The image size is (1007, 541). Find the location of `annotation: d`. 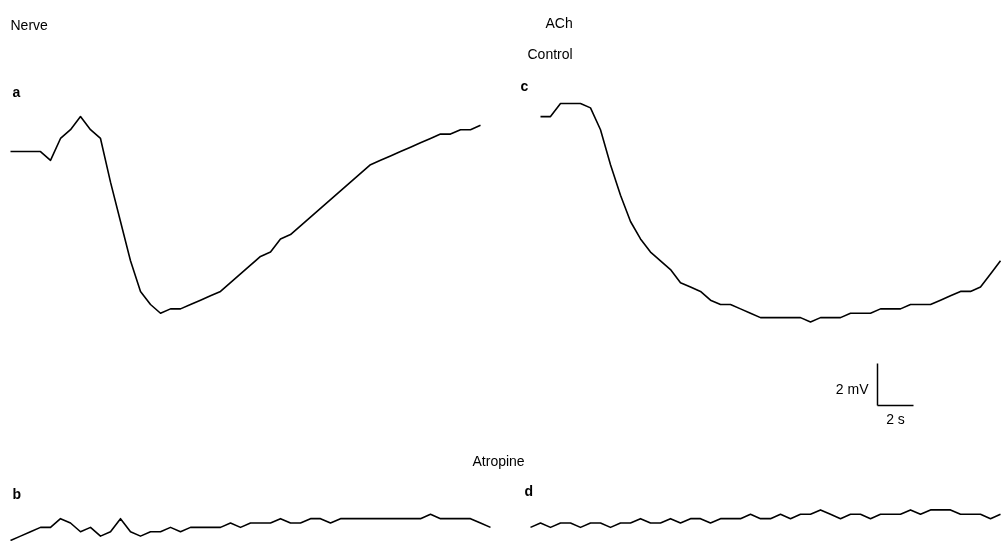

annotation: d is located at coordinates (529, 490).